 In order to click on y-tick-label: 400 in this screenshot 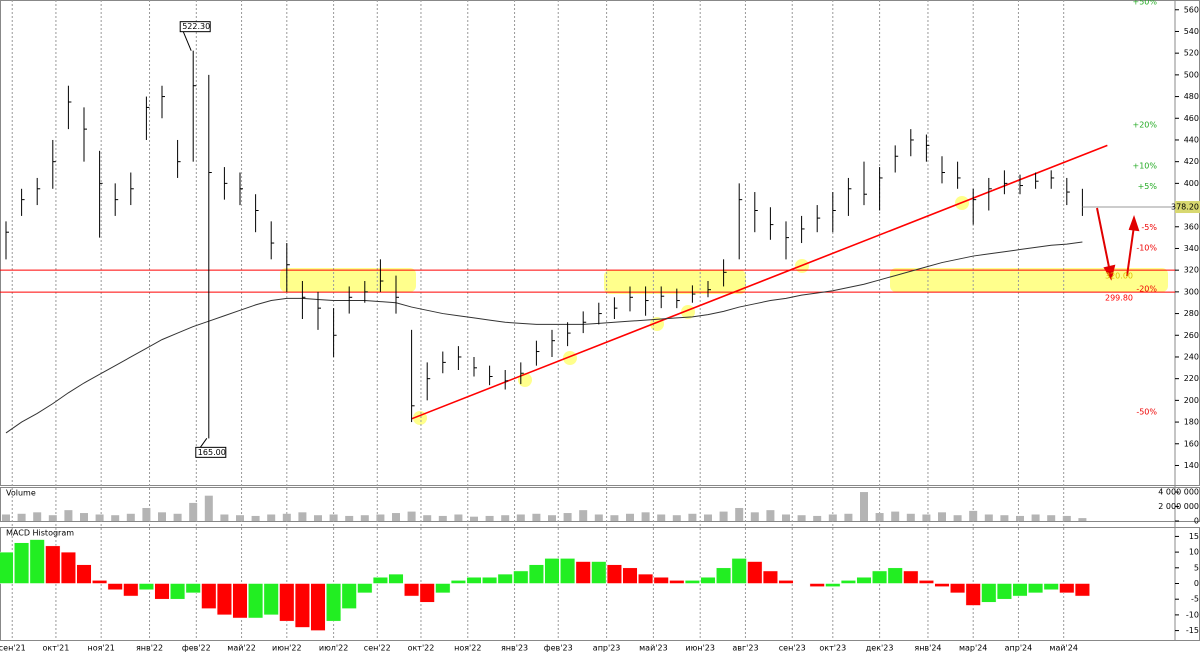, I will do `click(1191, 183)`.